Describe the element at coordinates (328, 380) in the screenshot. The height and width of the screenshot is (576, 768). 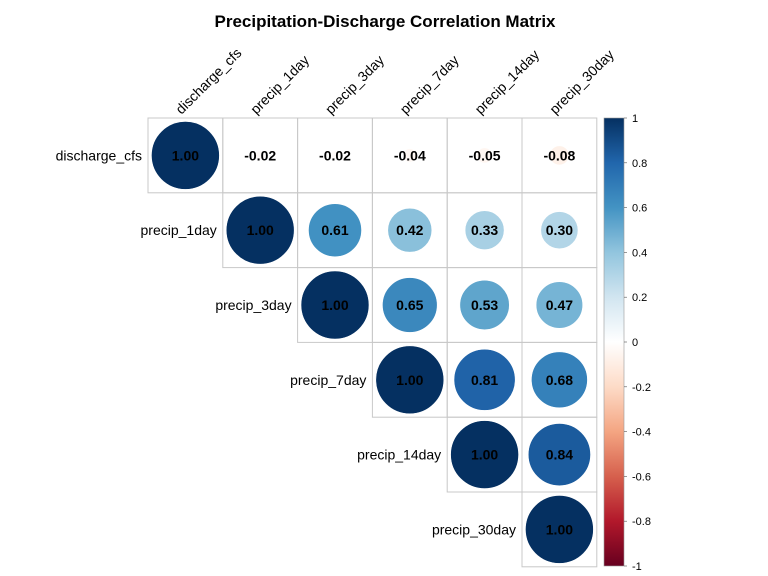
I see `row-label-precip_7day: precip_7day` at that location.